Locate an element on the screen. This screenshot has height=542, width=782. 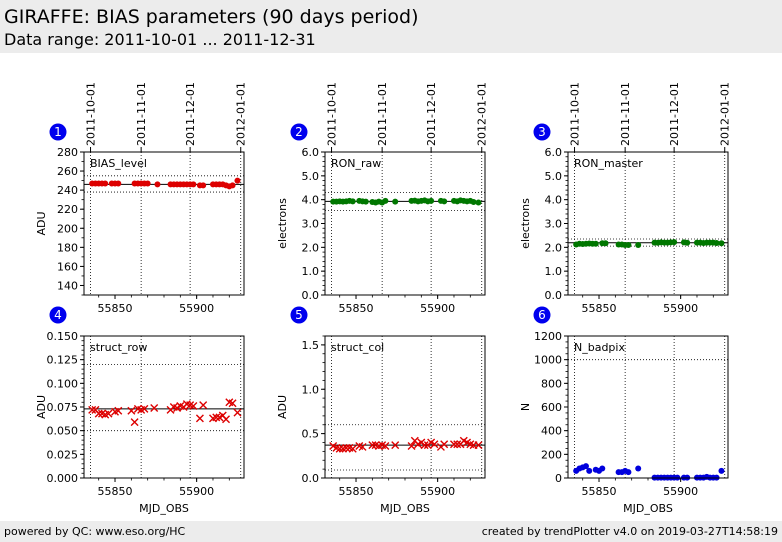
y-tick-label: 0.000 is located at coordinates (63, 478).